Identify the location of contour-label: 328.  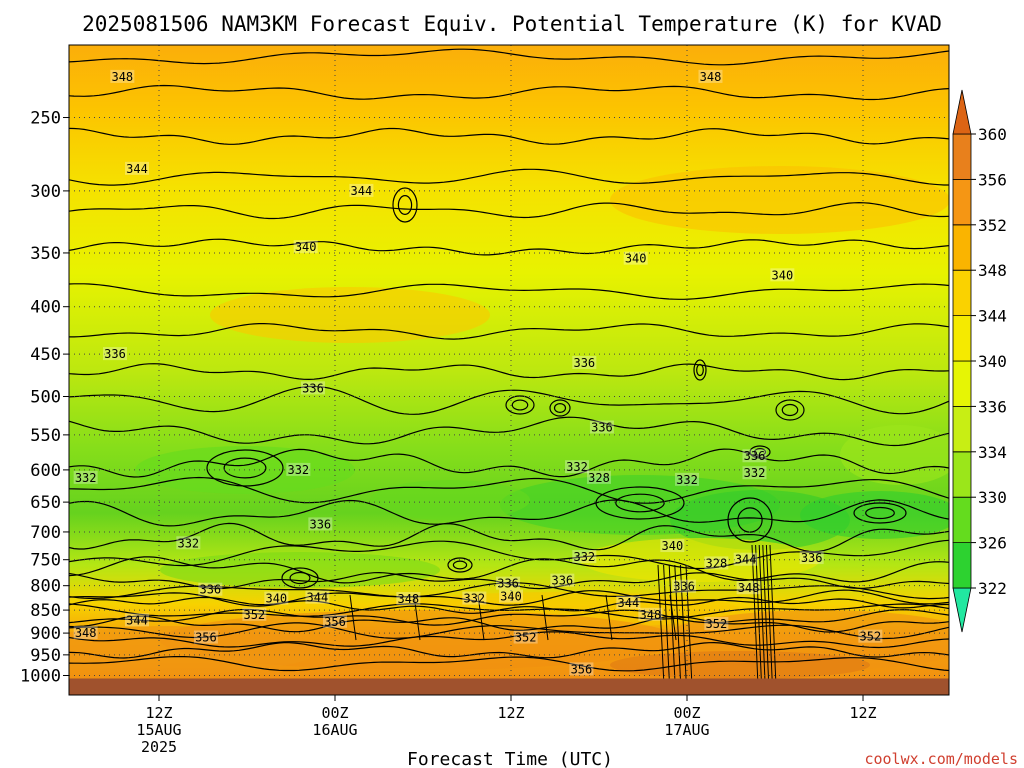
(717, 563).